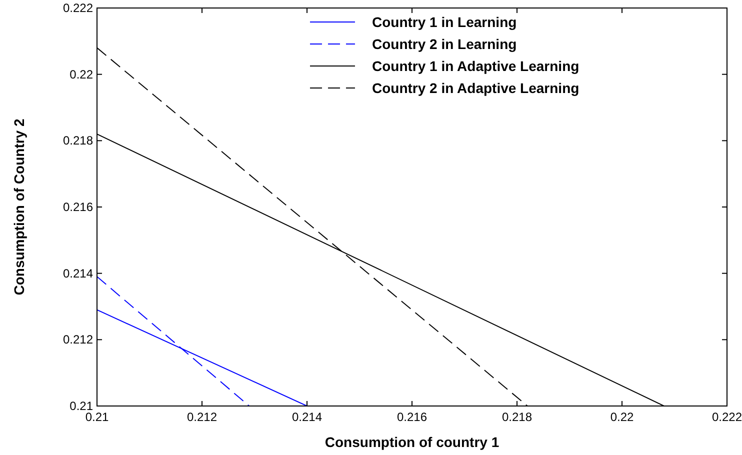 The image size is (742, 455). Describe the element at coordinates (412, 442) in the screenshot. I see `x-axis-title: Consumption of country 1` at that location.